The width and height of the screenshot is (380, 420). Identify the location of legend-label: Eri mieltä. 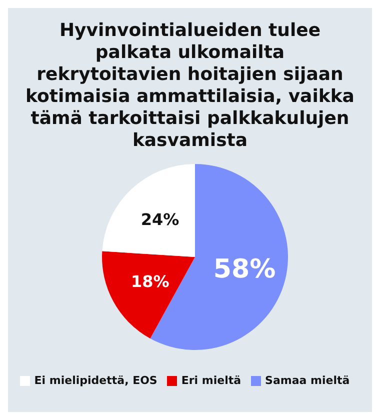
(211, 380).